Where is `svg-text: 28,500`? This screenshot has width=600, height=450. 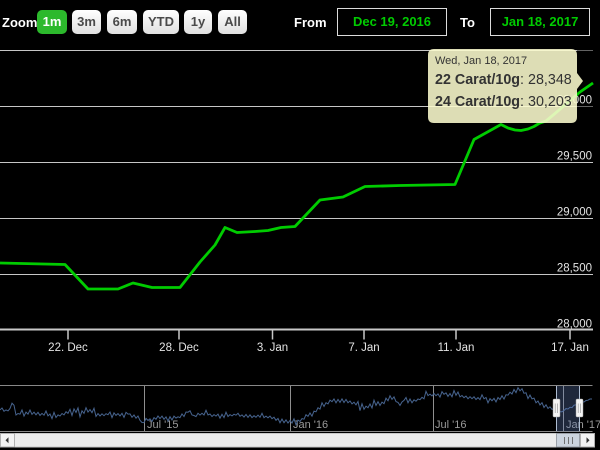 svg-text: 28,500 is located at coordinates (574, 269).